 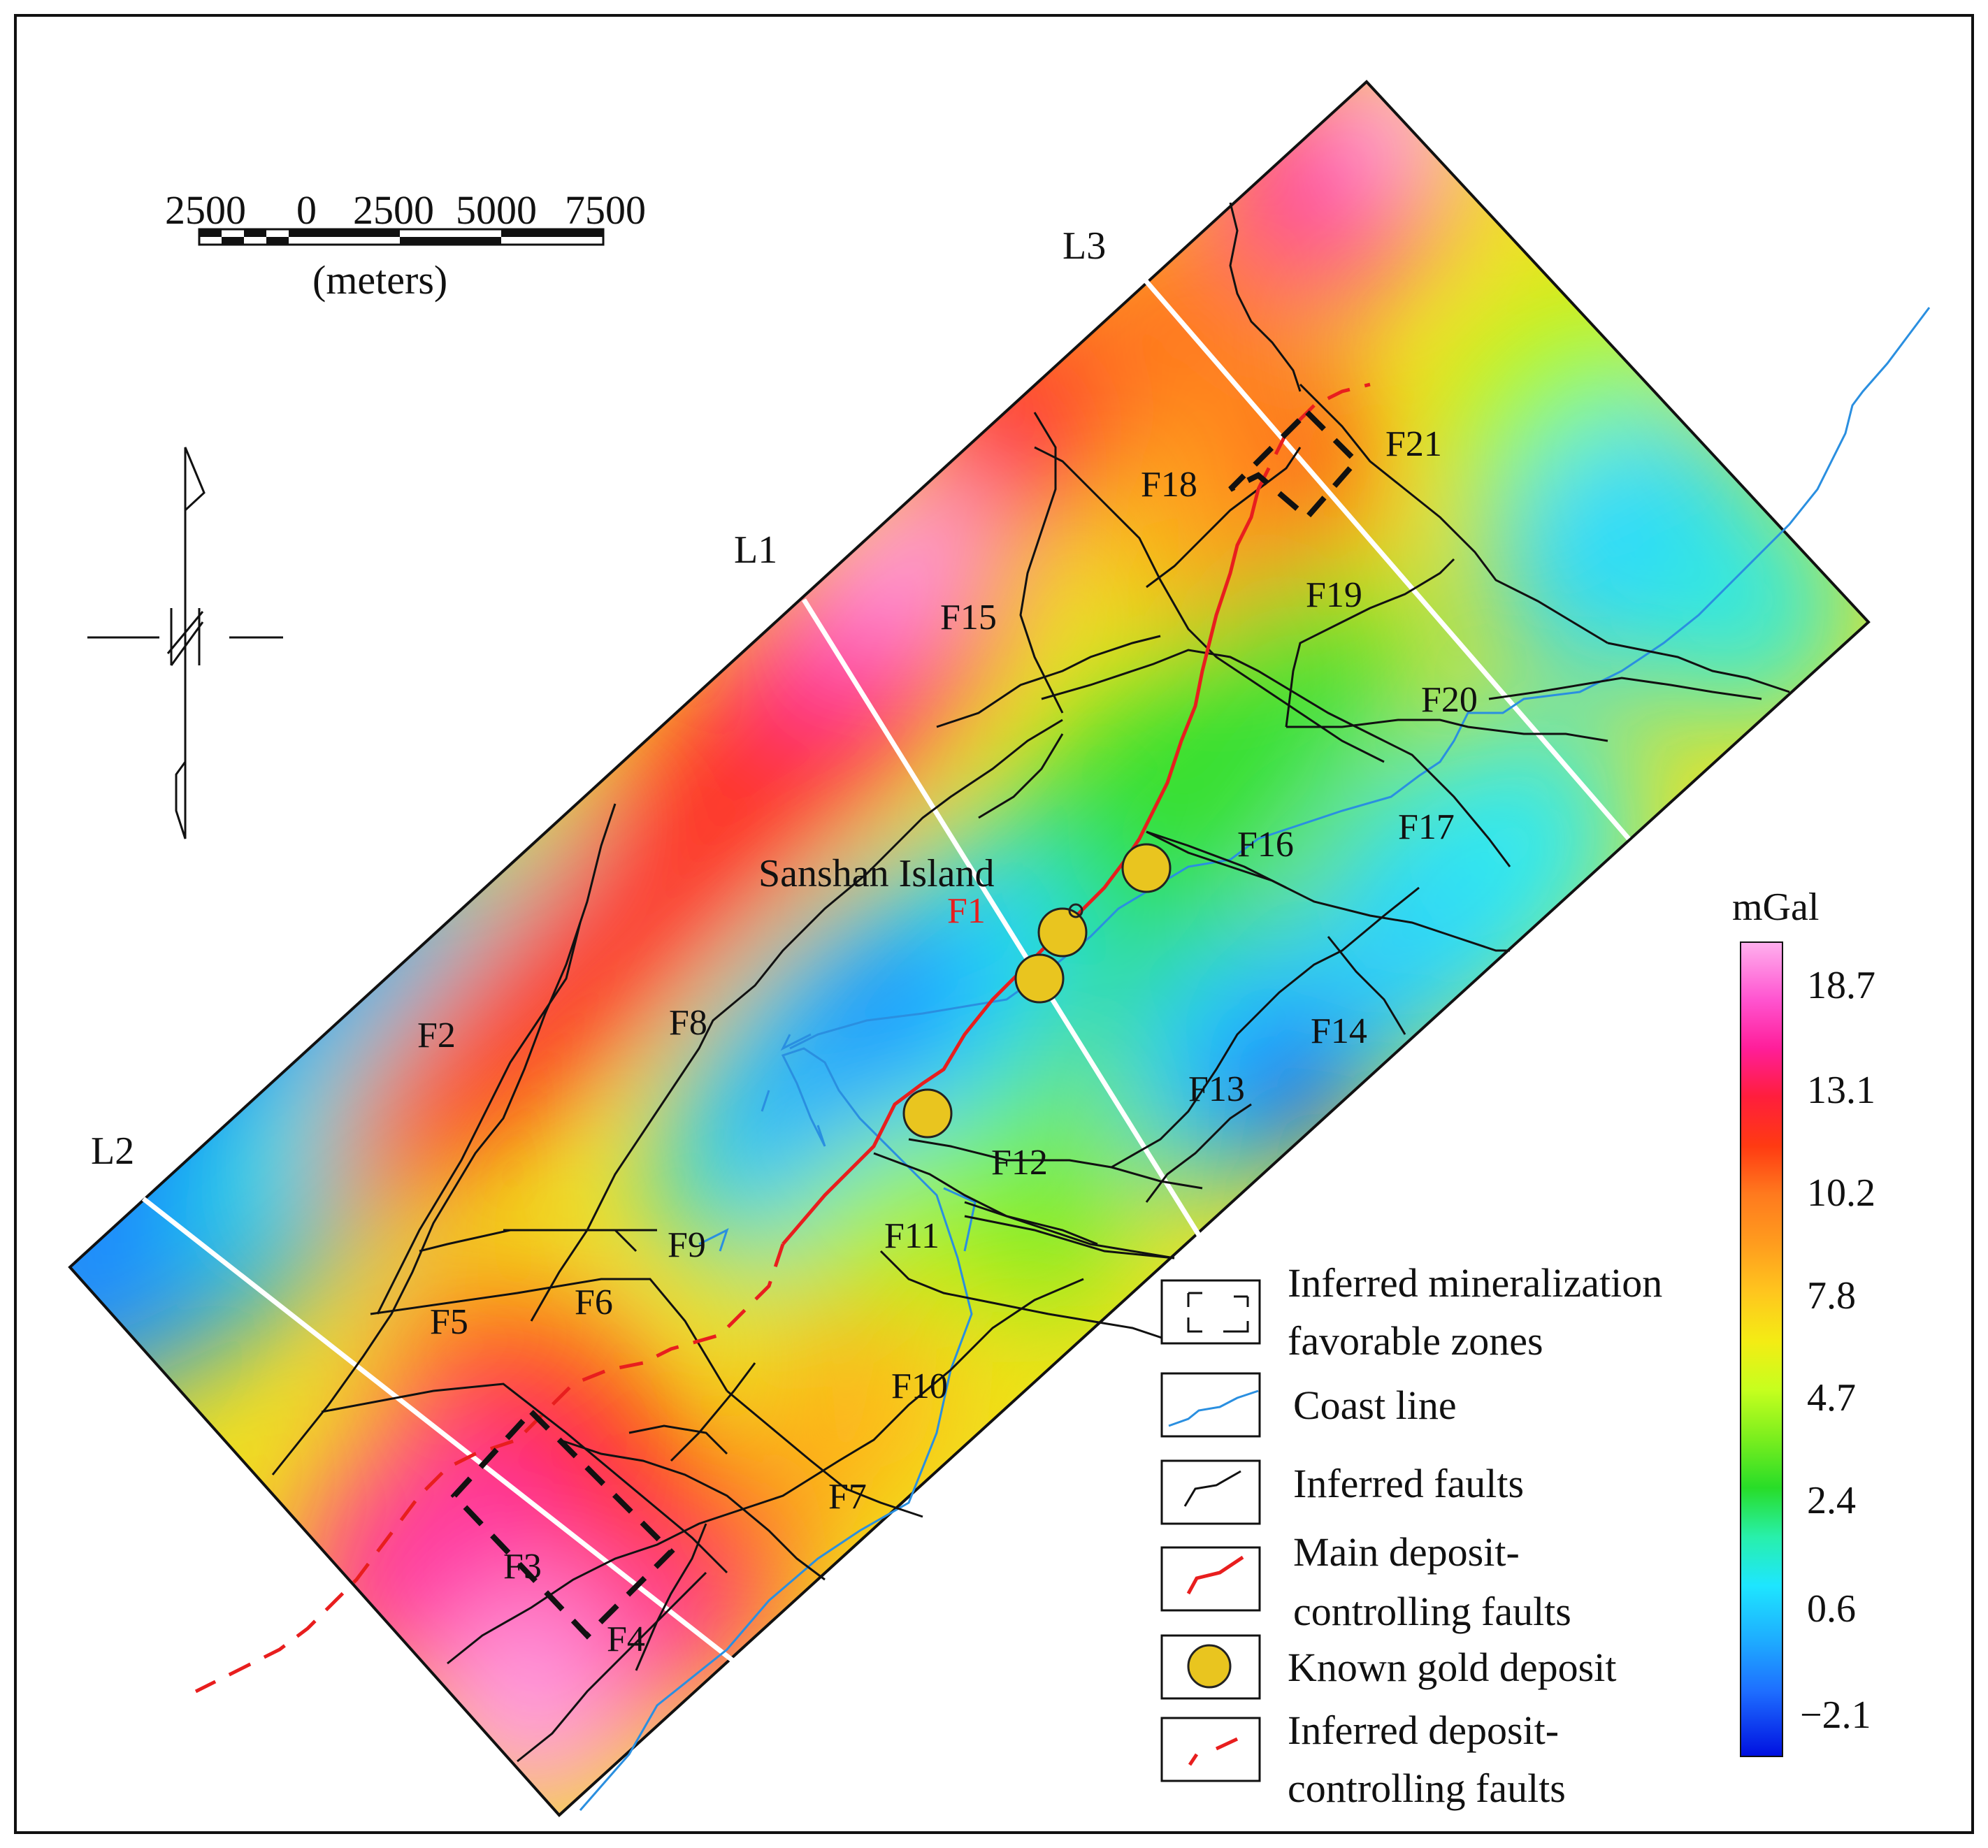 I want to click on legend-label-inferred-faults: Inferred faults, so click(x=1408, y=1483).